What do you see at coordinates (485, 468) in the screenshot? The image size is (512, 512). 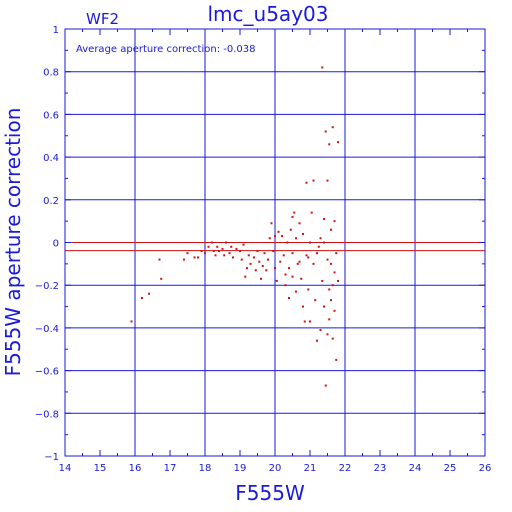 I see `x-tick-label: 26` at bounding box center [485, 468].